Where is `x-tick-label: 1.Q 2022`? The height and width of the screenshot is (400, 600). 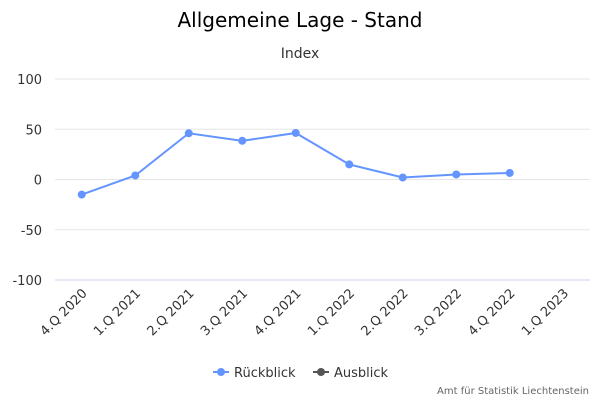
x-tick-label: 1.Q 2022 is located at coordinates (331, 312).